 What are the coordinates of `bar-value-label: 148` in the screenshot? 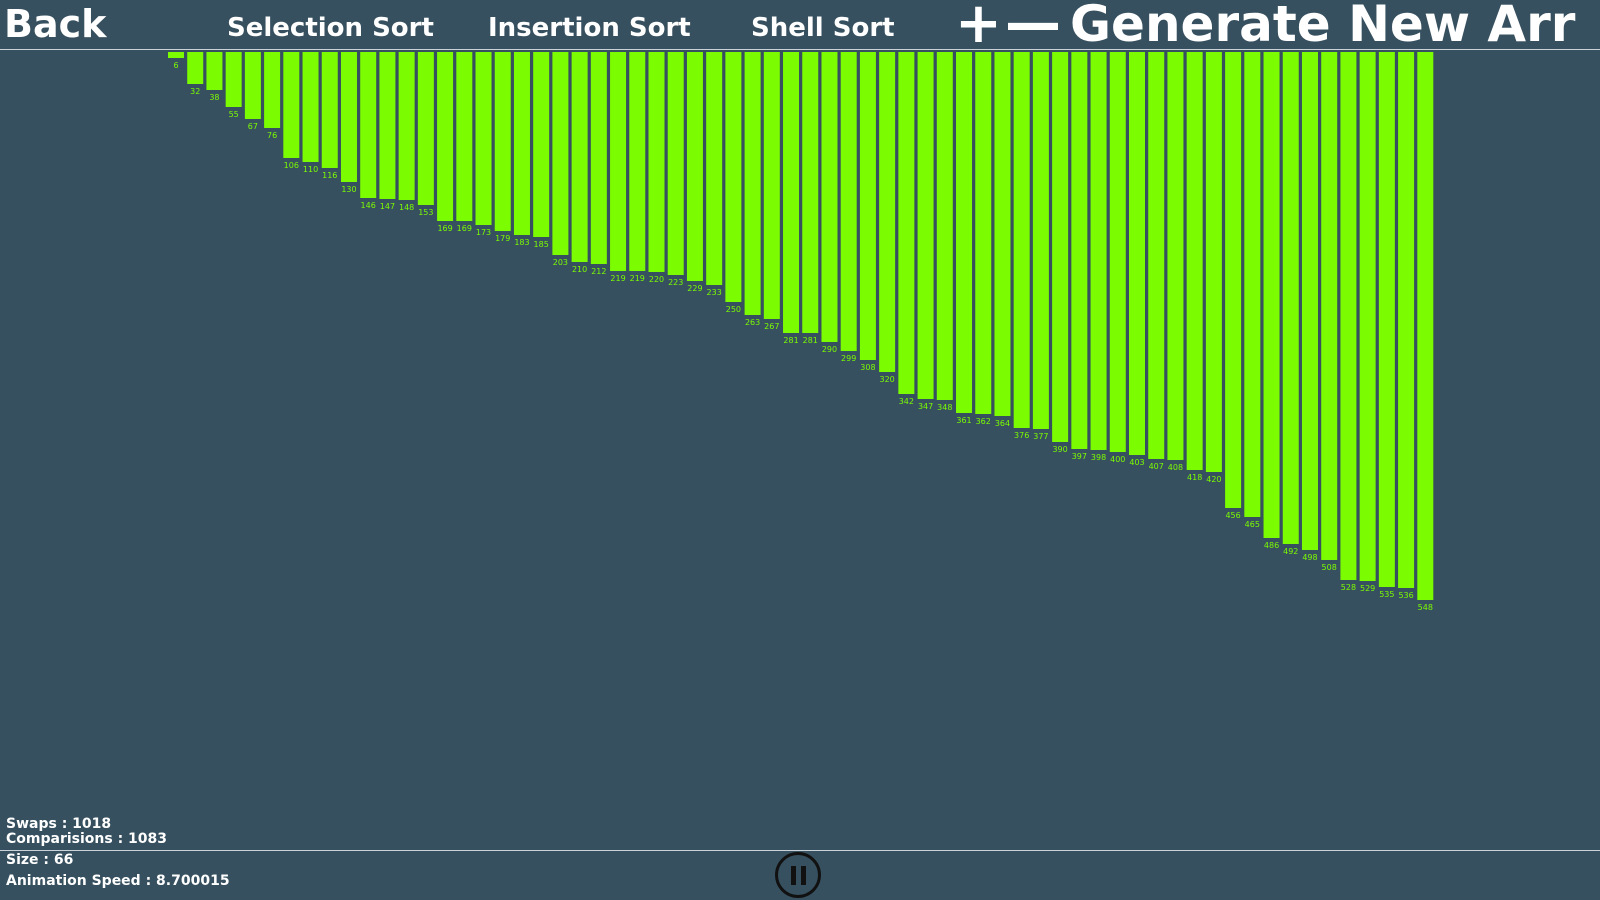 It's located at (406, 207).